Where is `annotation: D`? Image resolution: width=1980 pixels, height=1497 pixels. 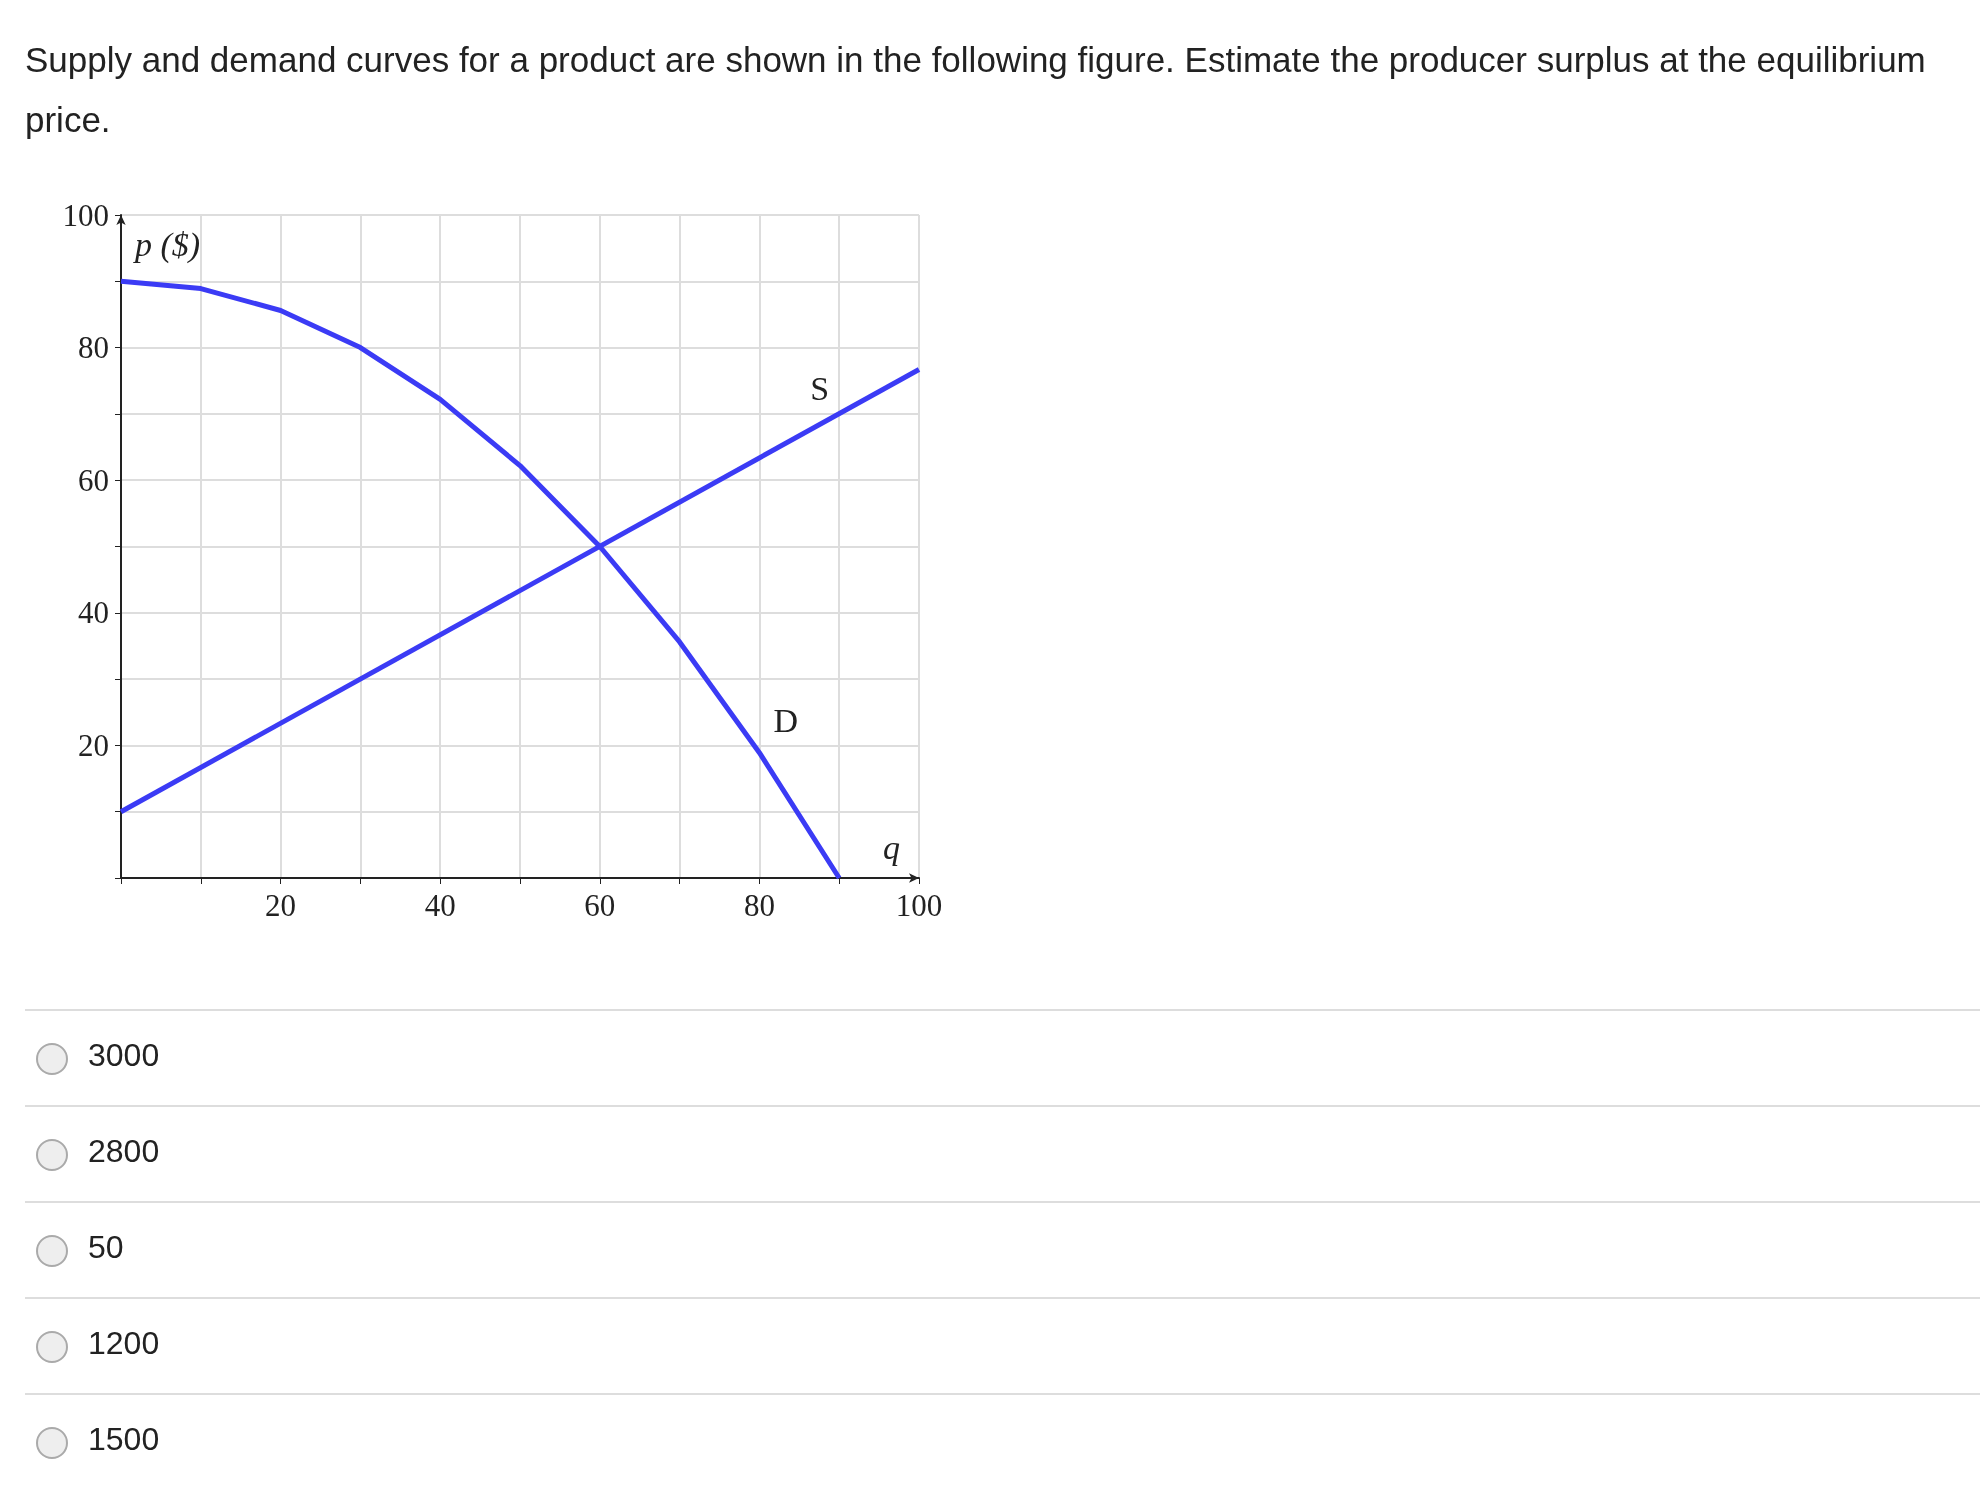 annotation: D is located at coordinates (785, 720).